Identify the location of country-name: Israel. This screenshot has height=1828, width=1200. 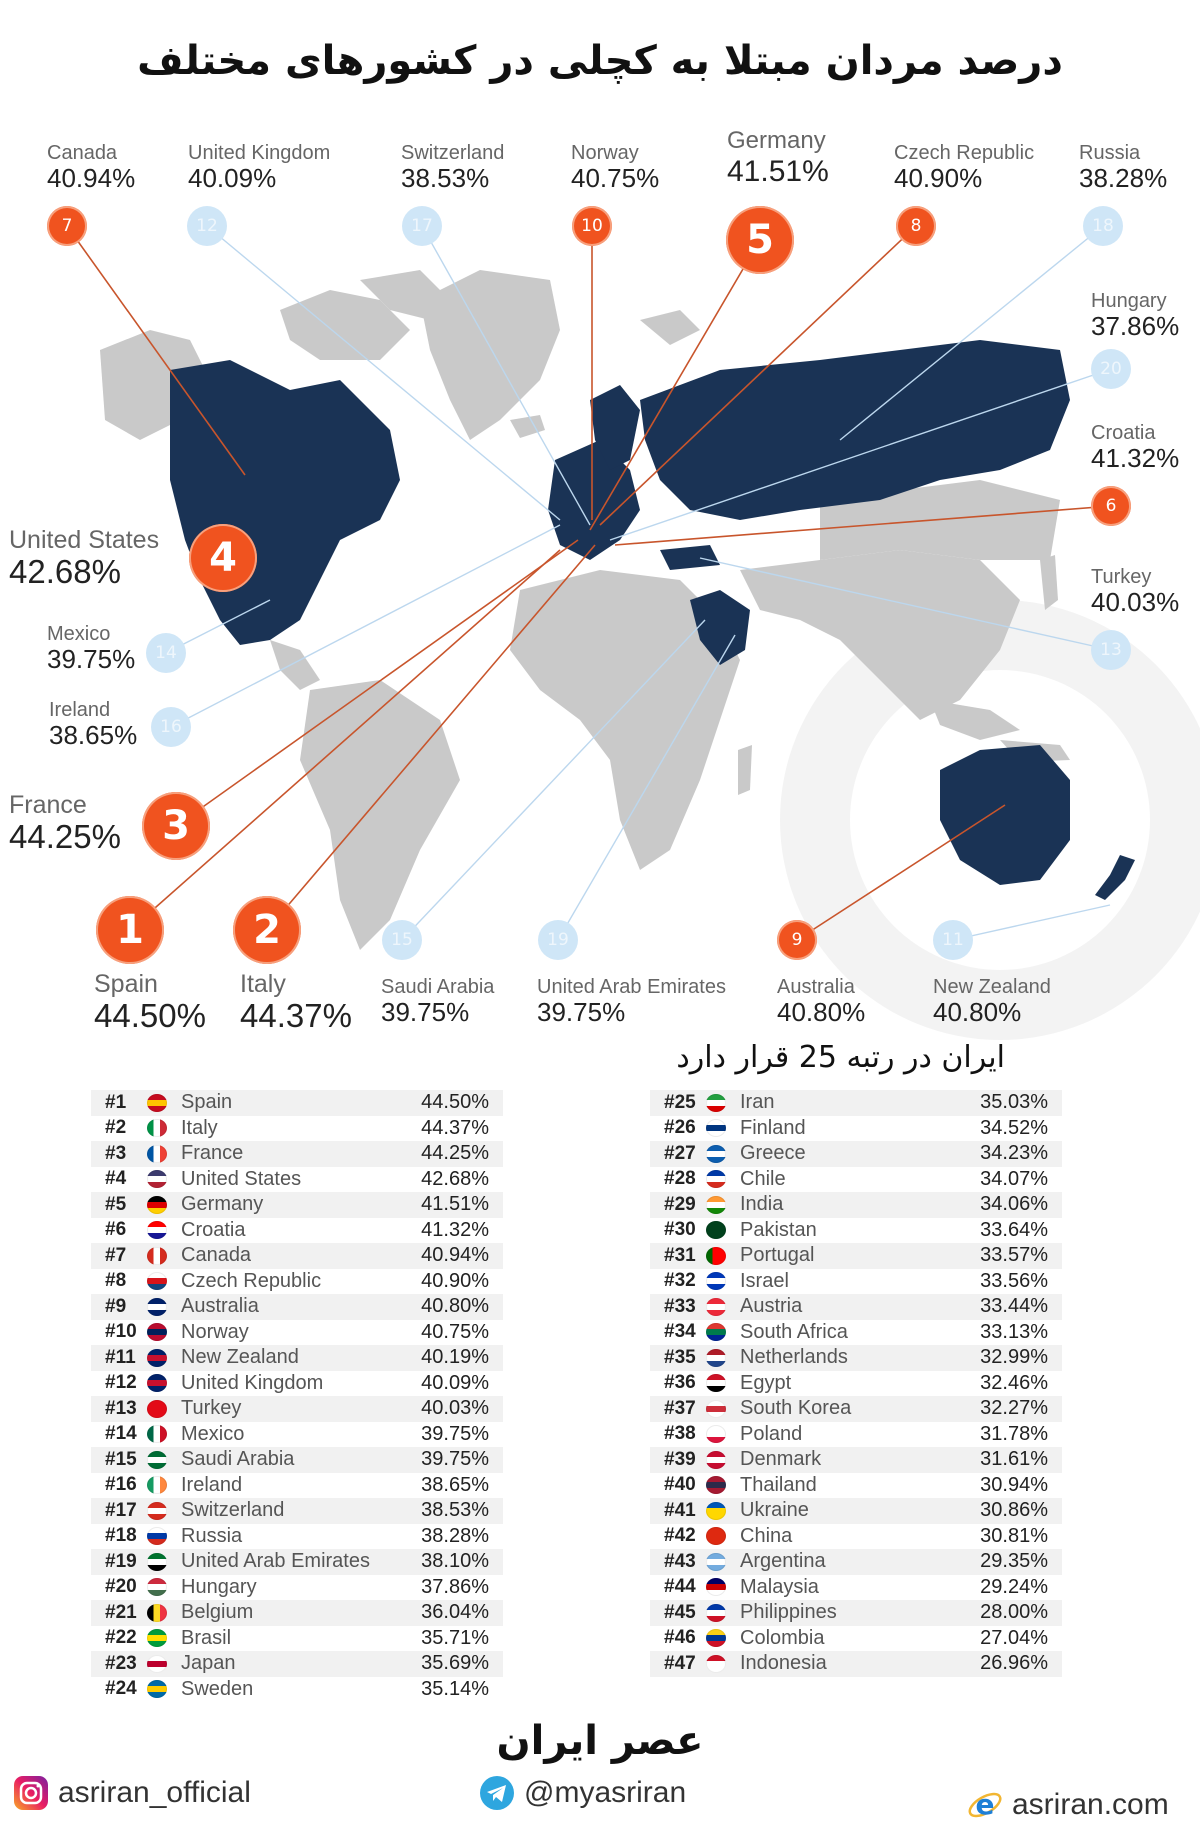
(764, 1280).